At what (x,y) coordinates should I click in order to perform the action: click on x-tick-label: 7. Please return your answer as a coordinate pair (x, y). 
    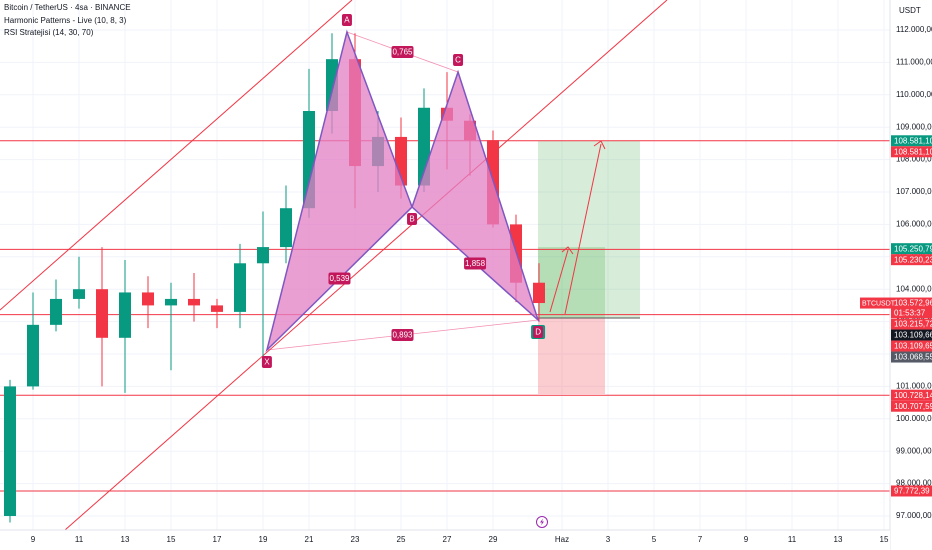
    Looking at the image, I should click on (700, 539).